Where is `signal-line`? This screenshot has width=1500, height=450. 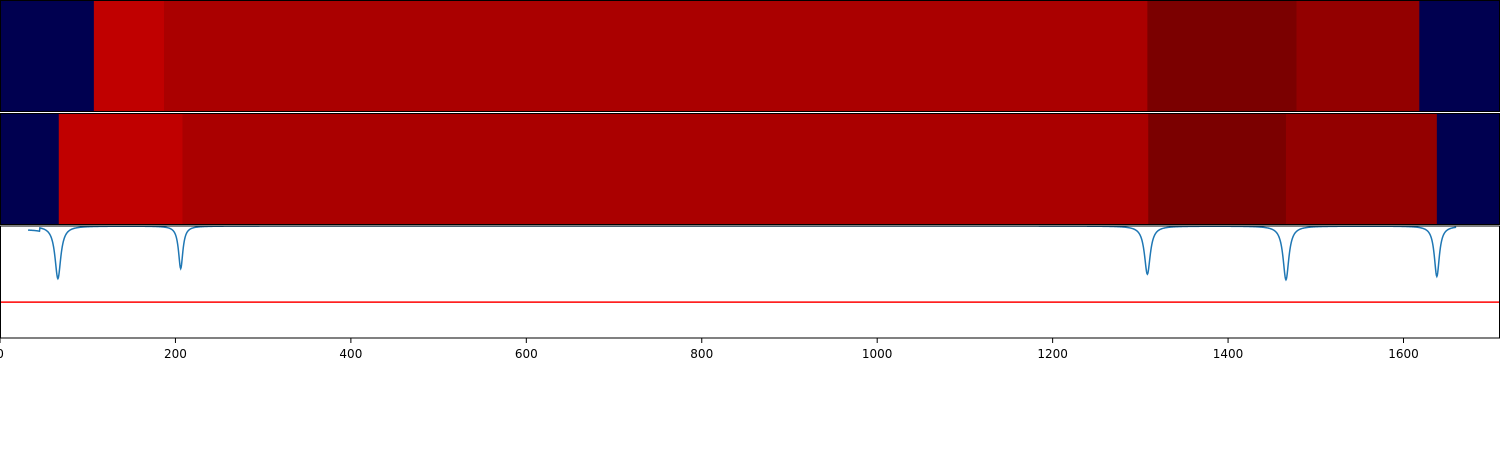 signal-line is located at coordinates (742, 254).